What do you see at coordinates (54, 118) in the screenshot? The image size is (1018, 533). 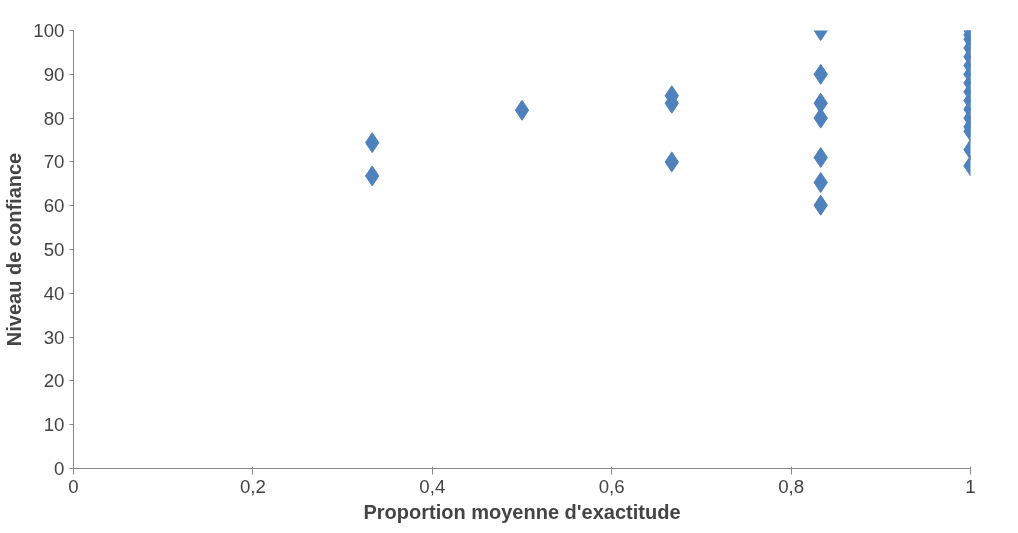 I see `y-tick-label: 80` at bounding box center [54, 118].